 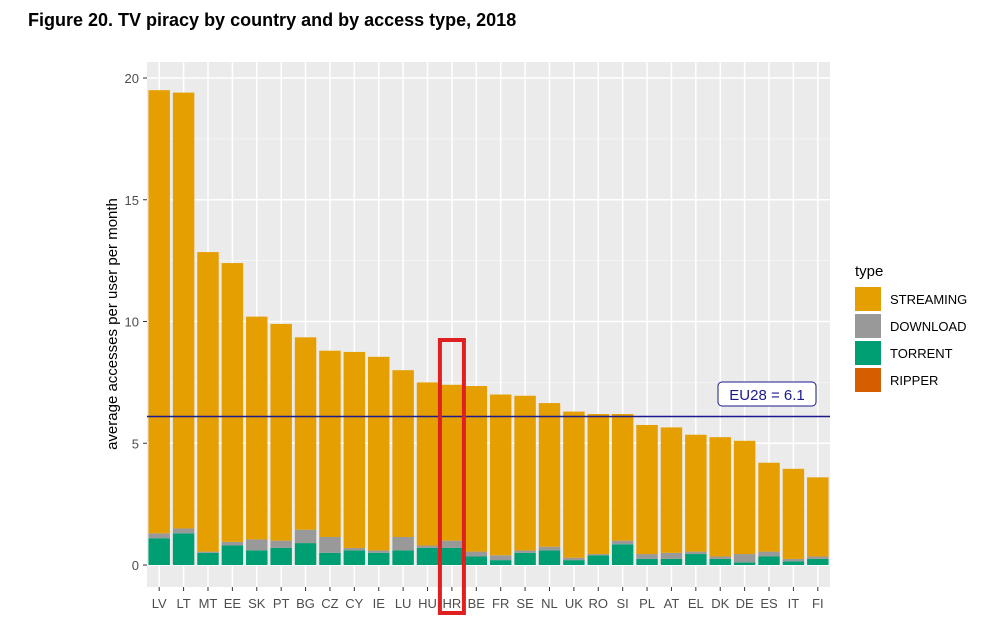 What do you see at coordinates (183, 603) in the screenshot?
I see `x-tick-label: LT` at bounding box center [183, 603].